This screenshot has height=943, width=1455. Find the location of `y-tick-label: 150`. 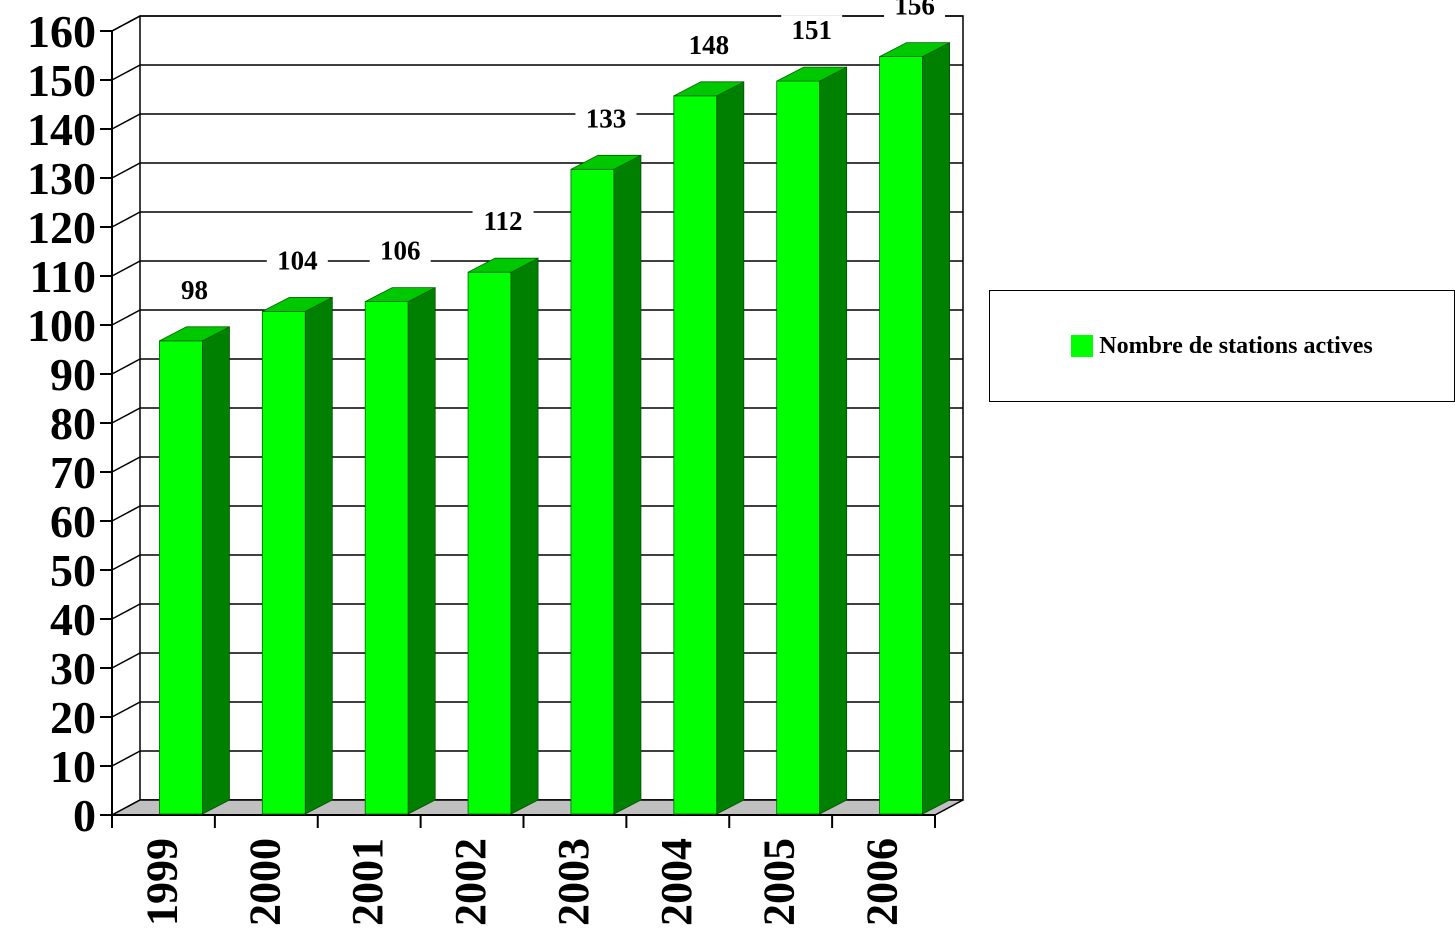

y-tick-label: 150 is located at coordinates (61, 80).